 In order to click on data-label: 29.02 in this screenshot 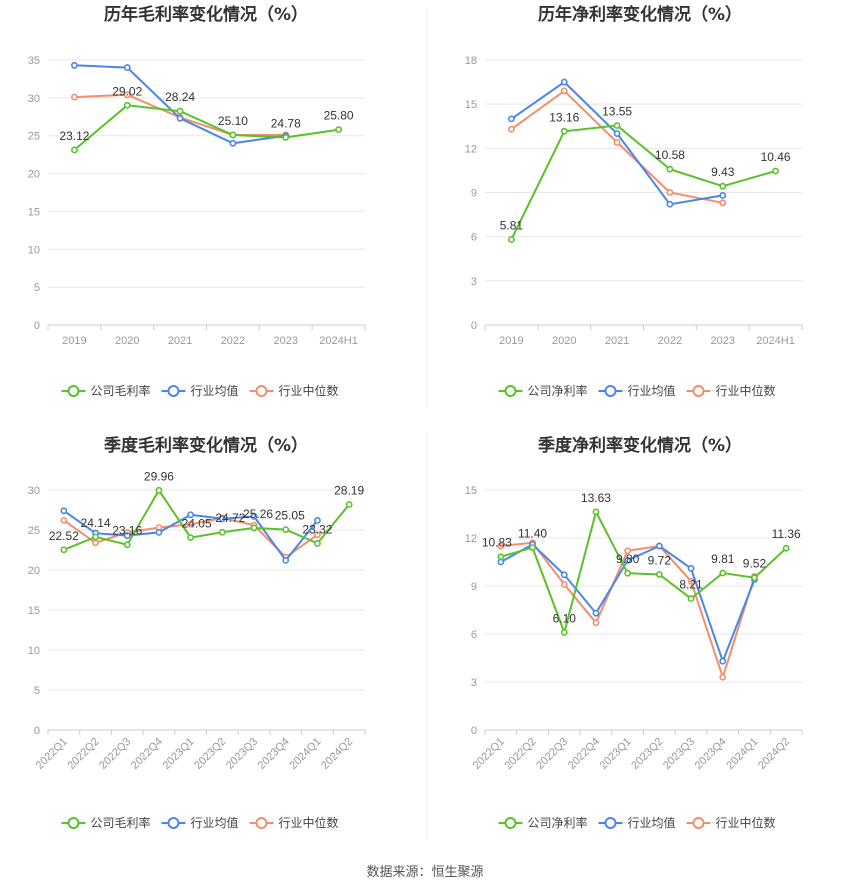, I will do `click(127, 91)`.